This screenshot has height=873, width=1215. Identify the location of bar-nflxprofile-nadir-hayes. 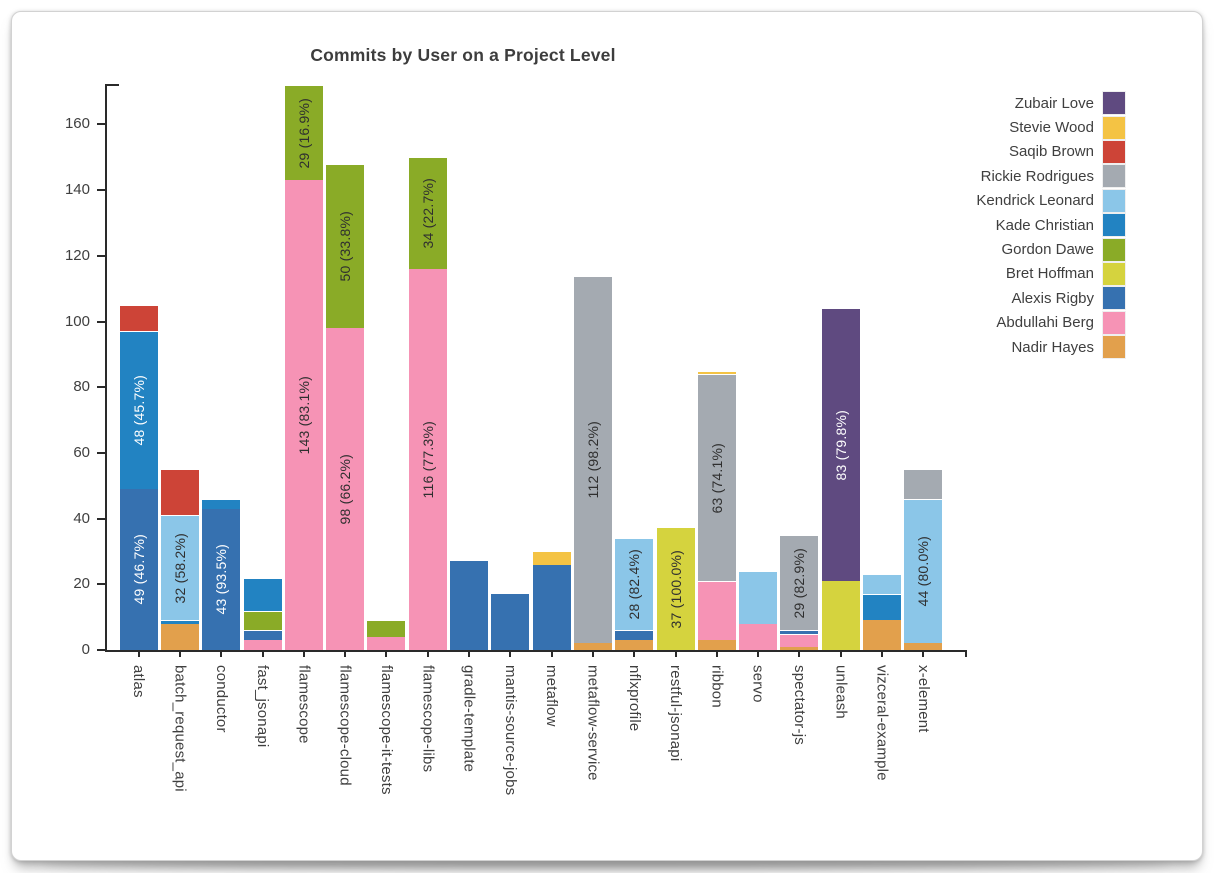
(634, 645).